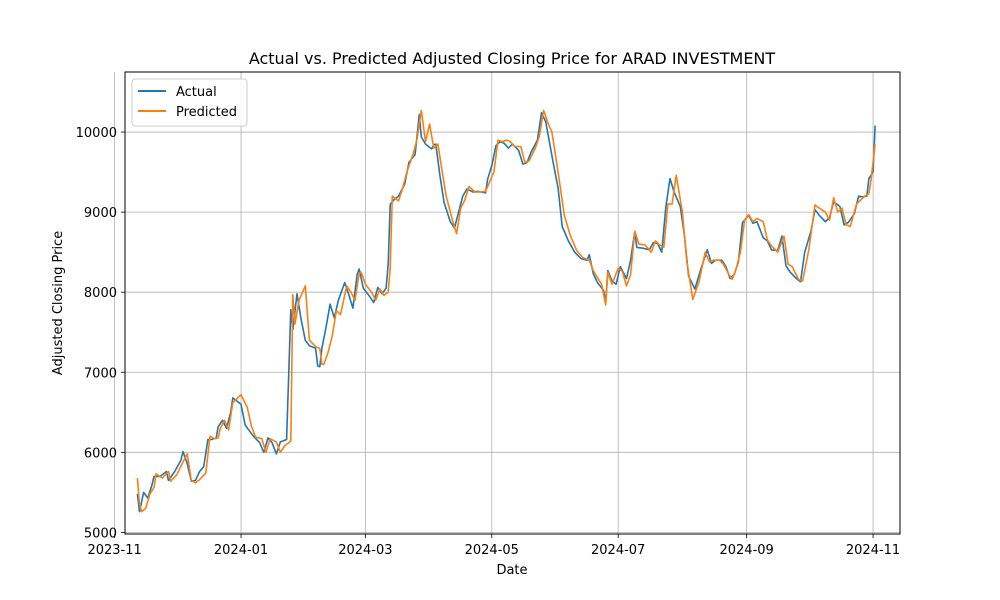 The image size is (1000, 600). Describe the element at coordinates (873, 550) in the screenshot. I see `x-tick-label: 2024-11` at that location.